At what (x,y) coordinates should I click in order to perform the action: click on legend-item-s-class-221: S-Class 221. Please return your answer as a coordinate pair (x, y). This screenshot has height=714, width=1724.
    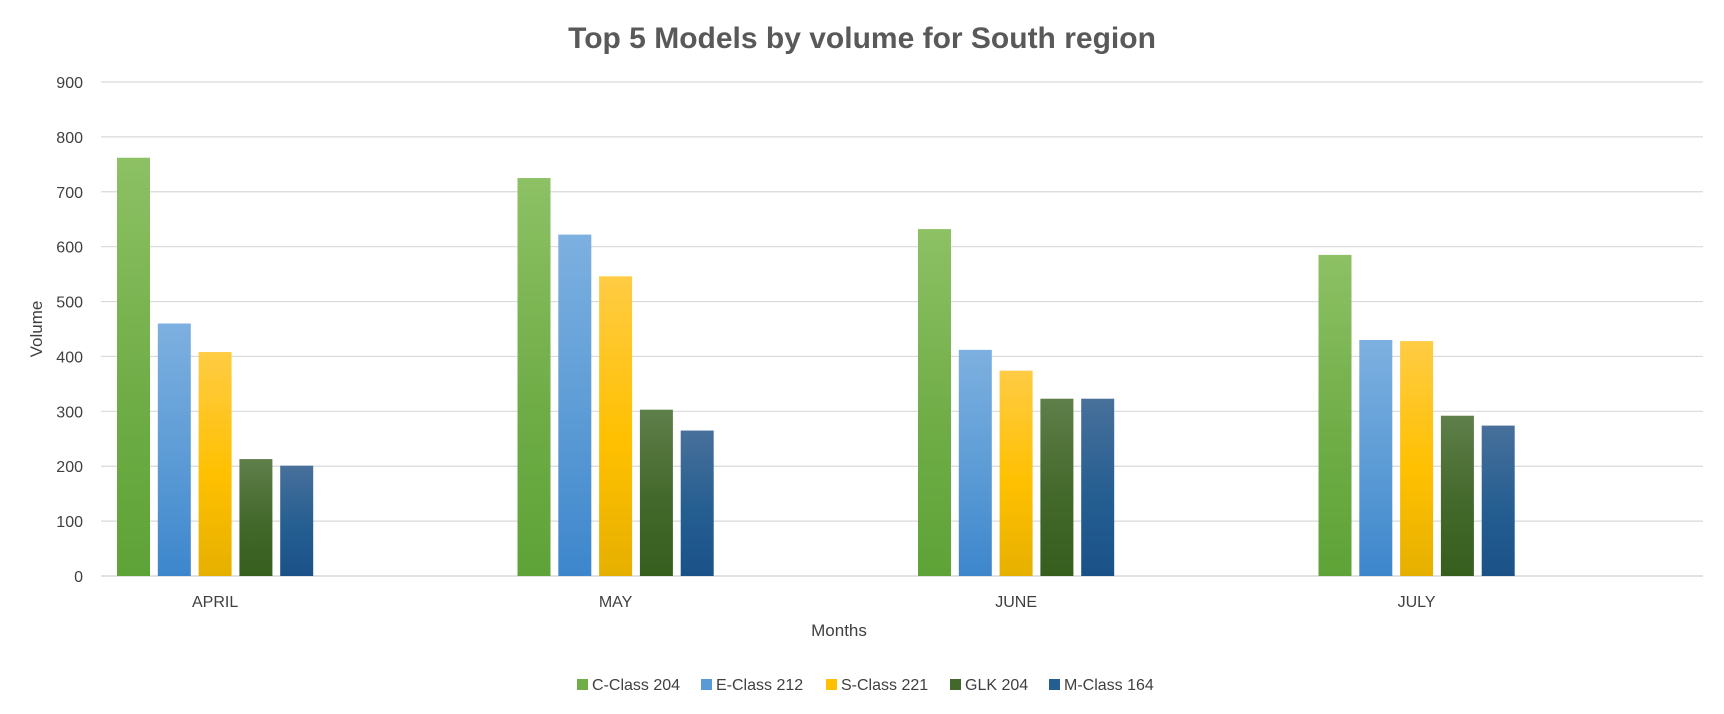
    Looking at the image, I should click on (877, 685).